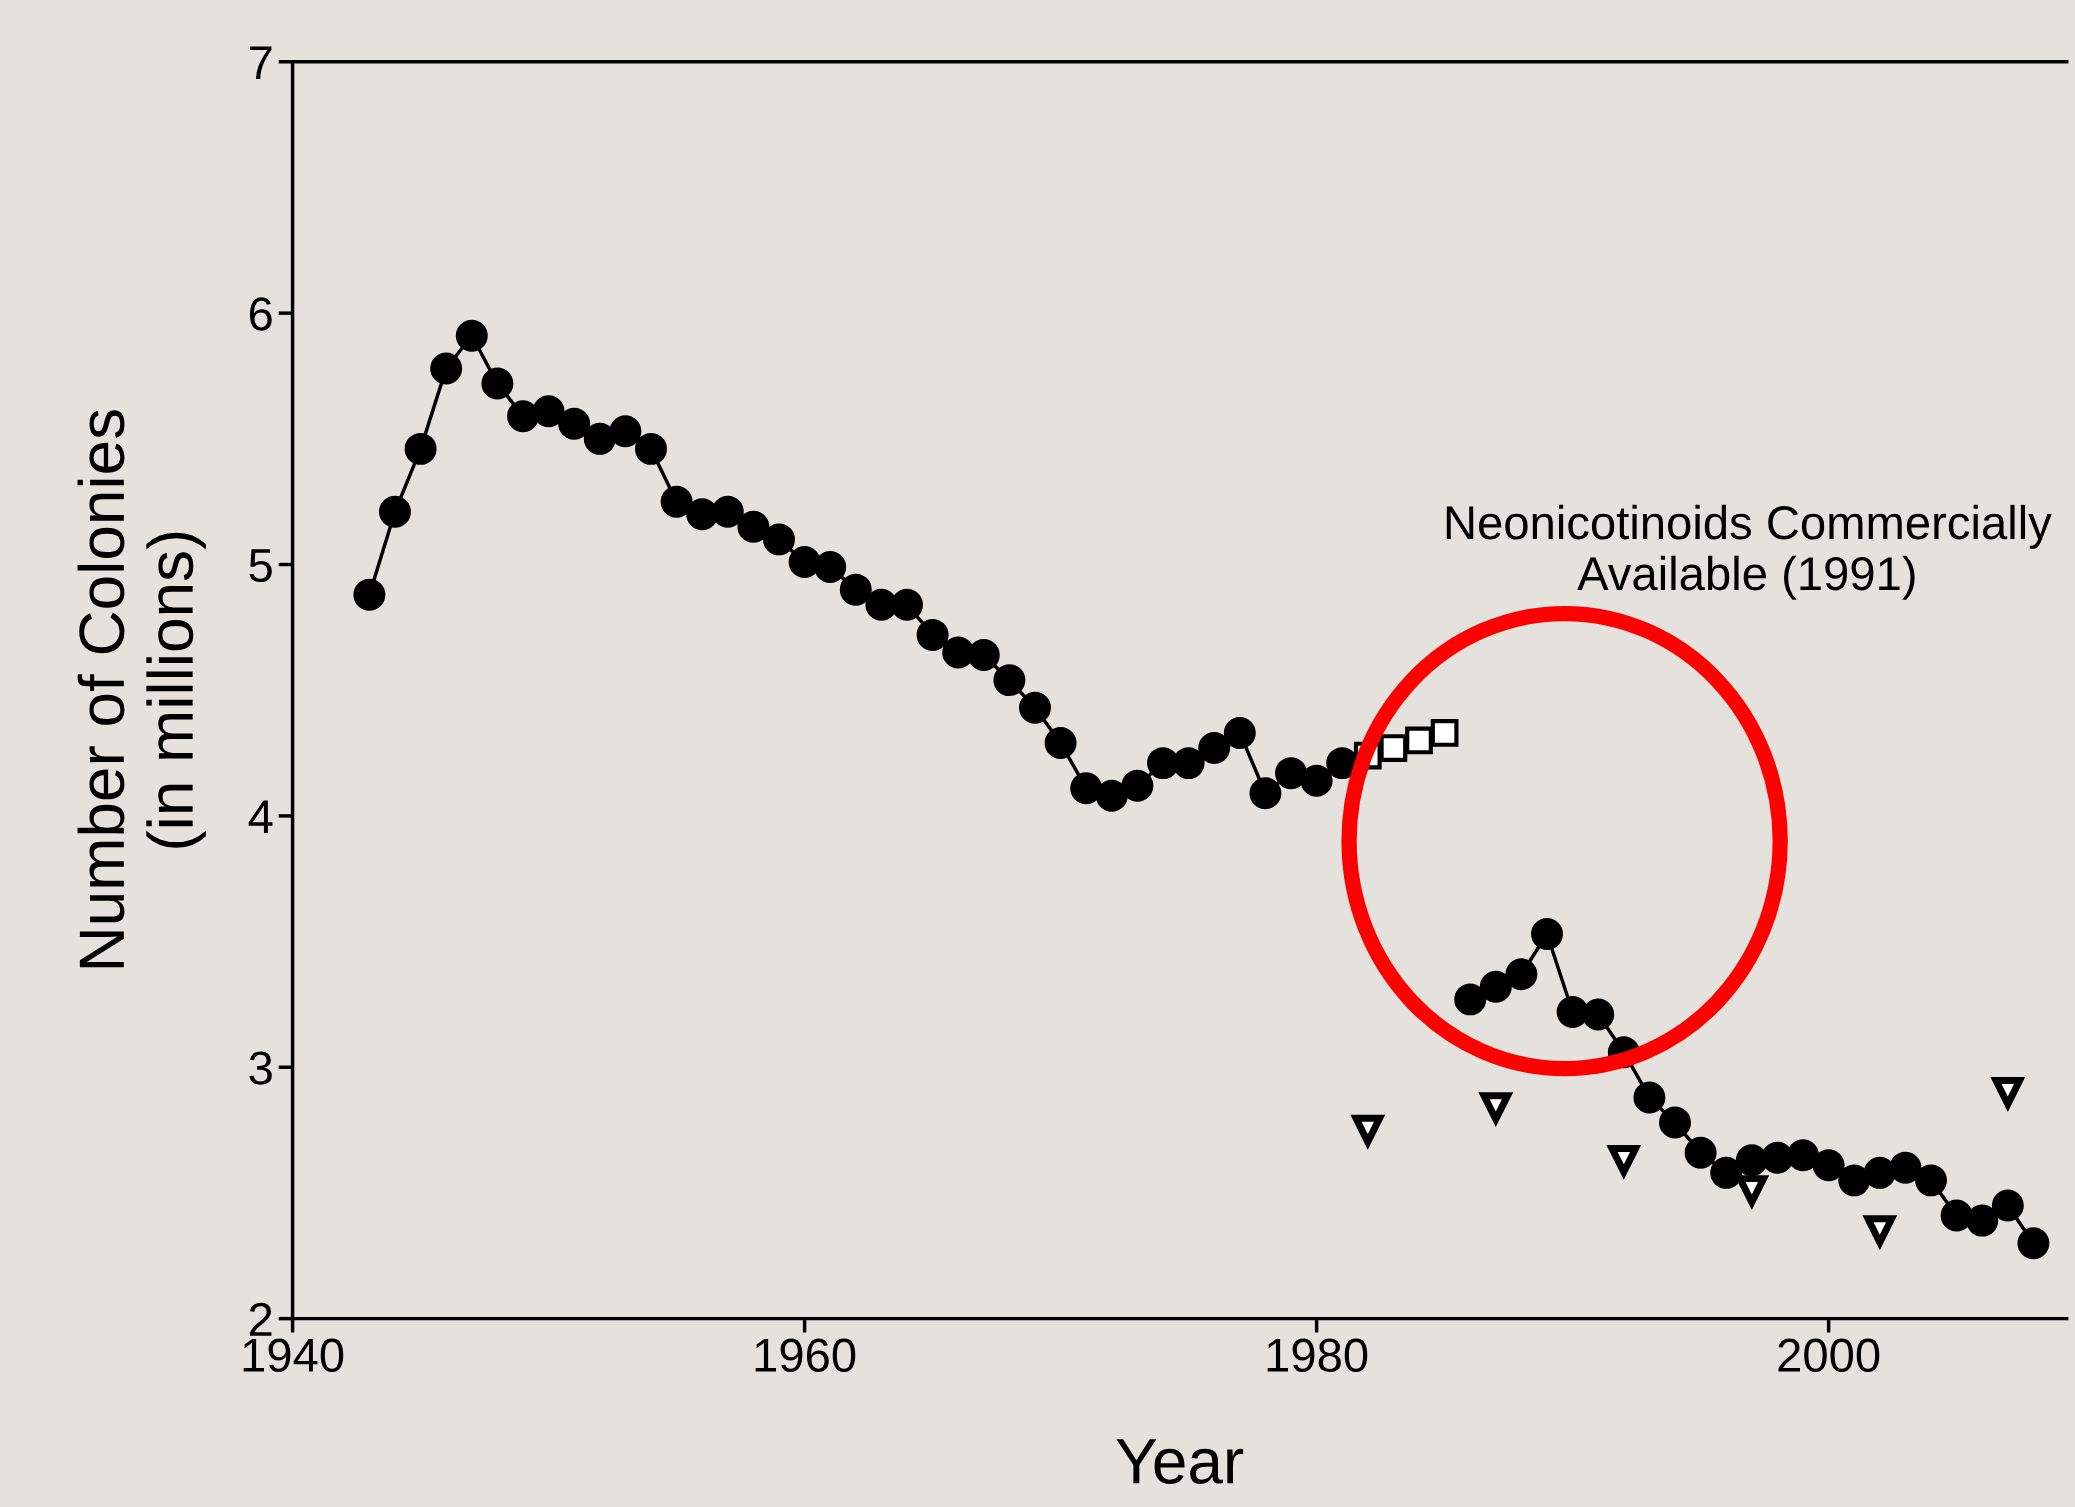 The width and height of the screenshot is (2075, 1507). What do you see at coordinates (260, 566) in the screenshot?
I see `y-tick-label: 5` at bounding box center [260, 566].